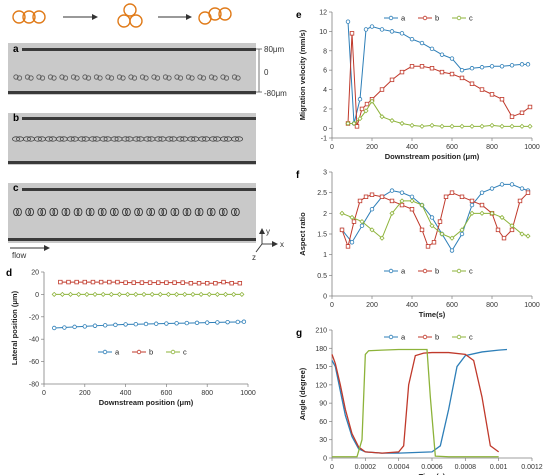 This screenshot has width=550, height=475. I want to click on legend-marker-c, so click(459, 337).